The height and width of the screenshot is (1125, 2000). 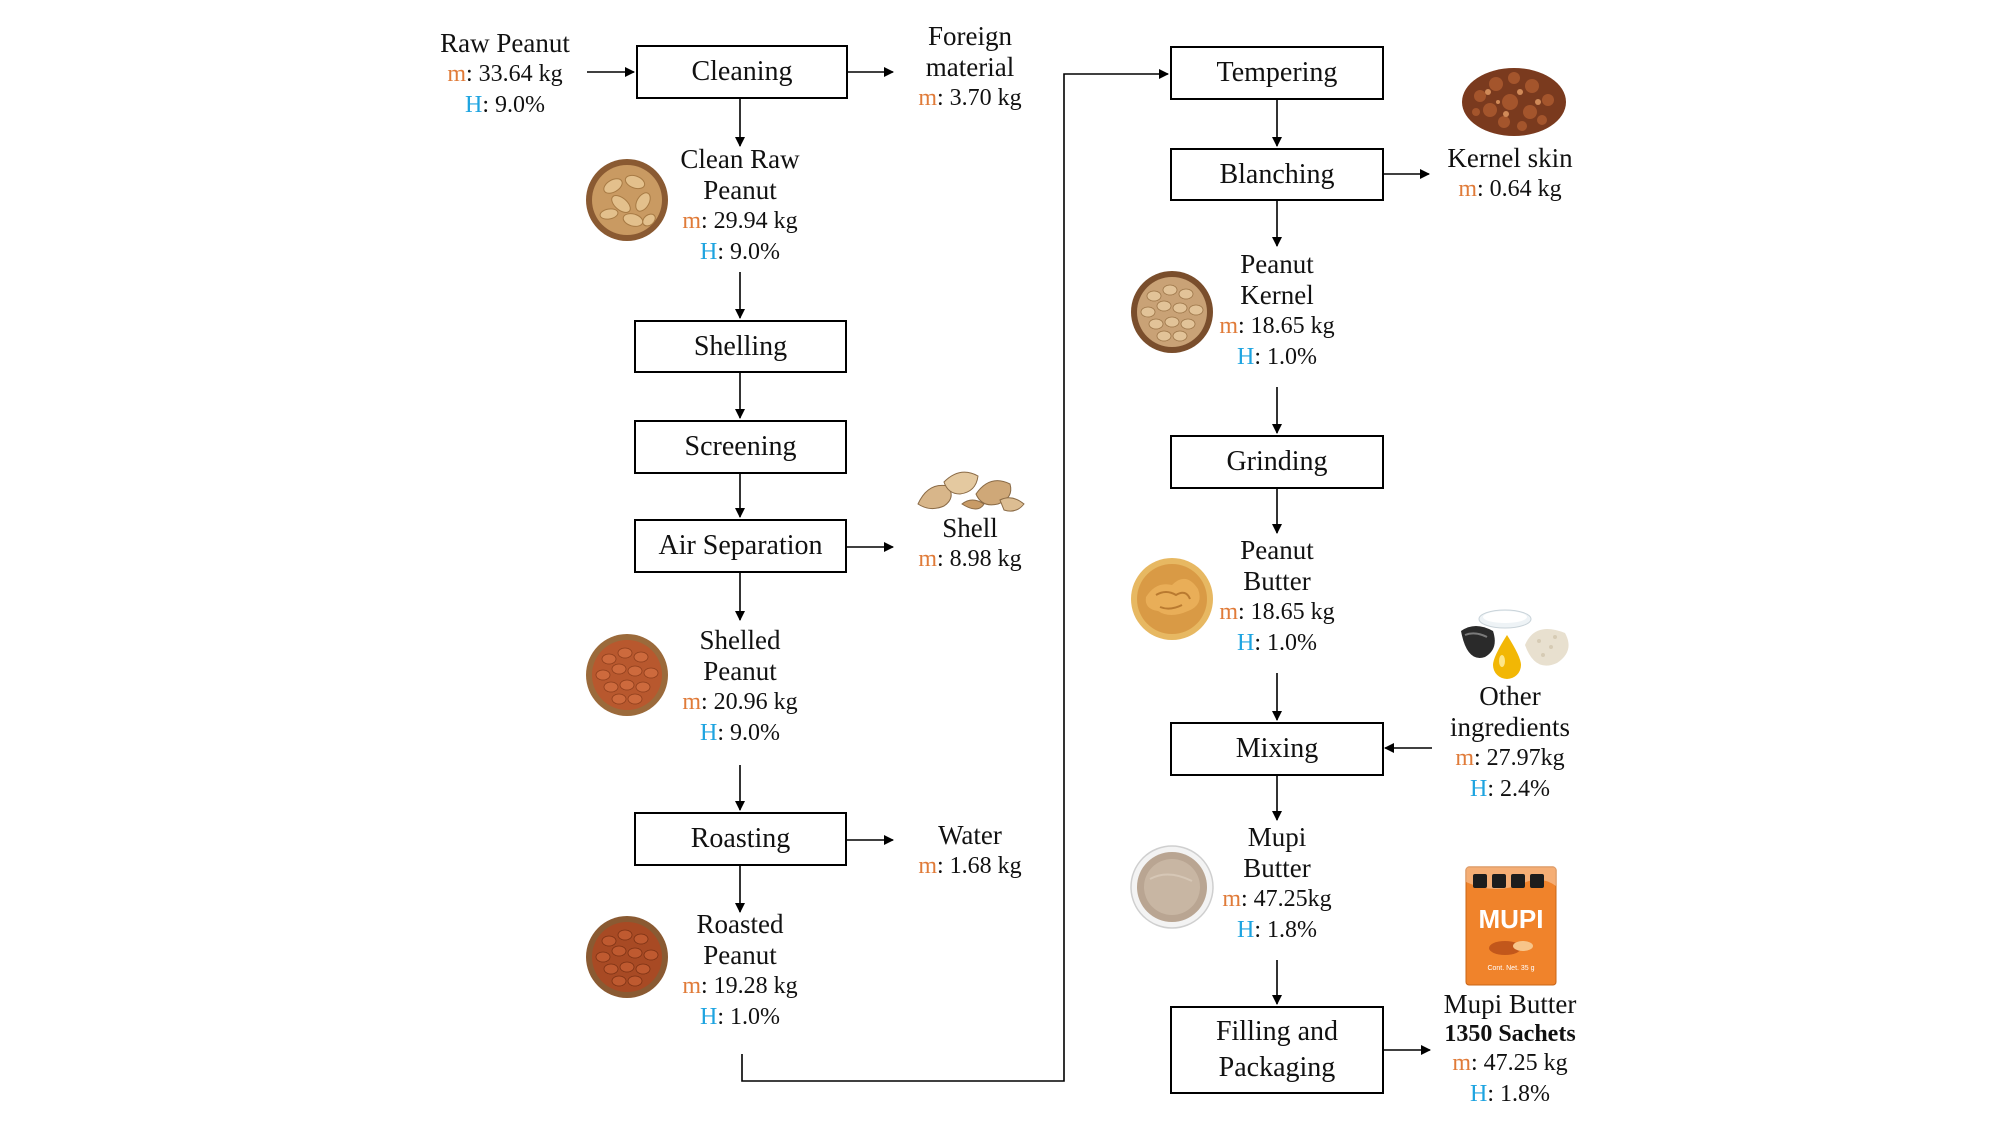 I want to click on process-label: Mixing, so click(x=1277, y=748).